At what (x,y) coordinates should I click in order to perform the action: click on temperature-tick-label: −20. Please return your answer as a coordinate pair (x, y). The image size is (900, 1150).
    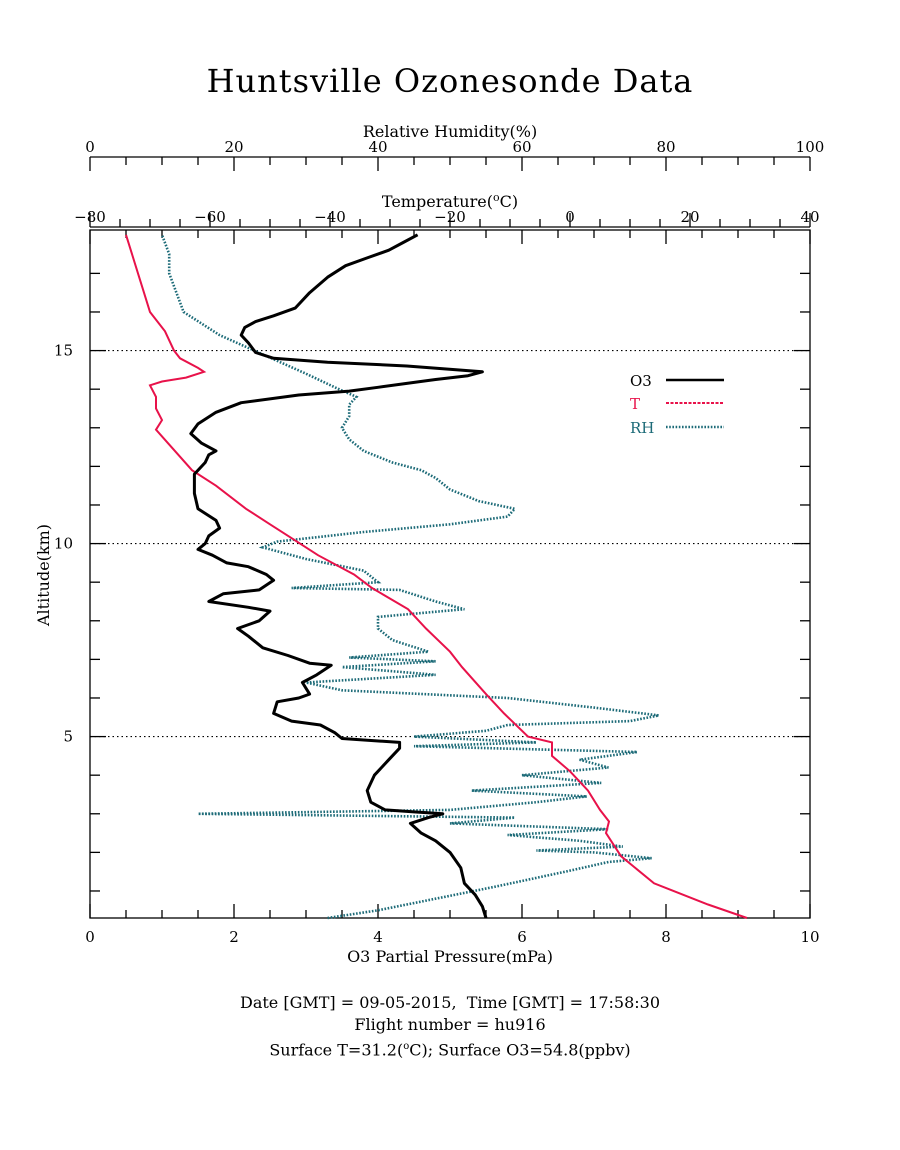
    Looking at the image, I should click on (450, 217).